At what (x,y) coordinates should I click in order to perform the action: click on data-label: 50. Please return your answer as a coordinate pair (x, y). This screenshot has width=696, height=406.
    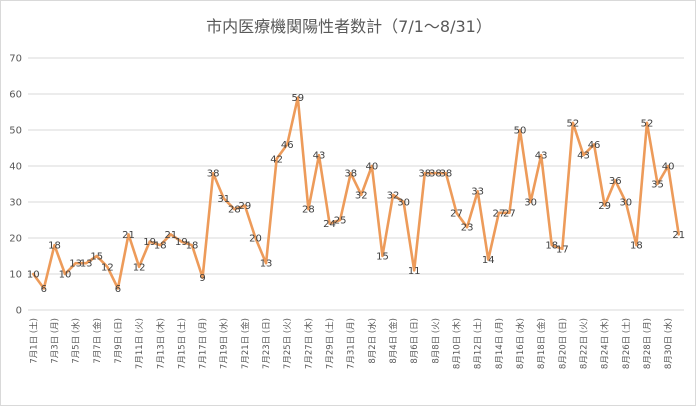
    Looking at the image, I should click on (520, 131).